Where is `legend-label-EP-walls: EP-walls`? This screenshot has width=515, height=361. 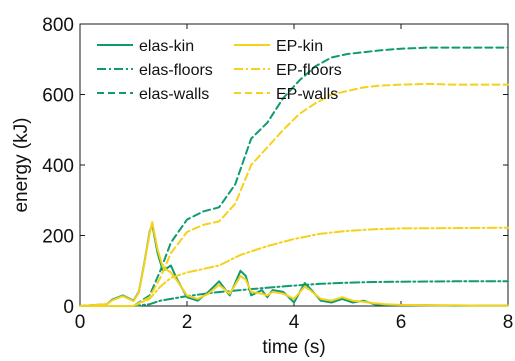
legend-label-EP-walls: EP-walls is located at coordinates (307, 94).